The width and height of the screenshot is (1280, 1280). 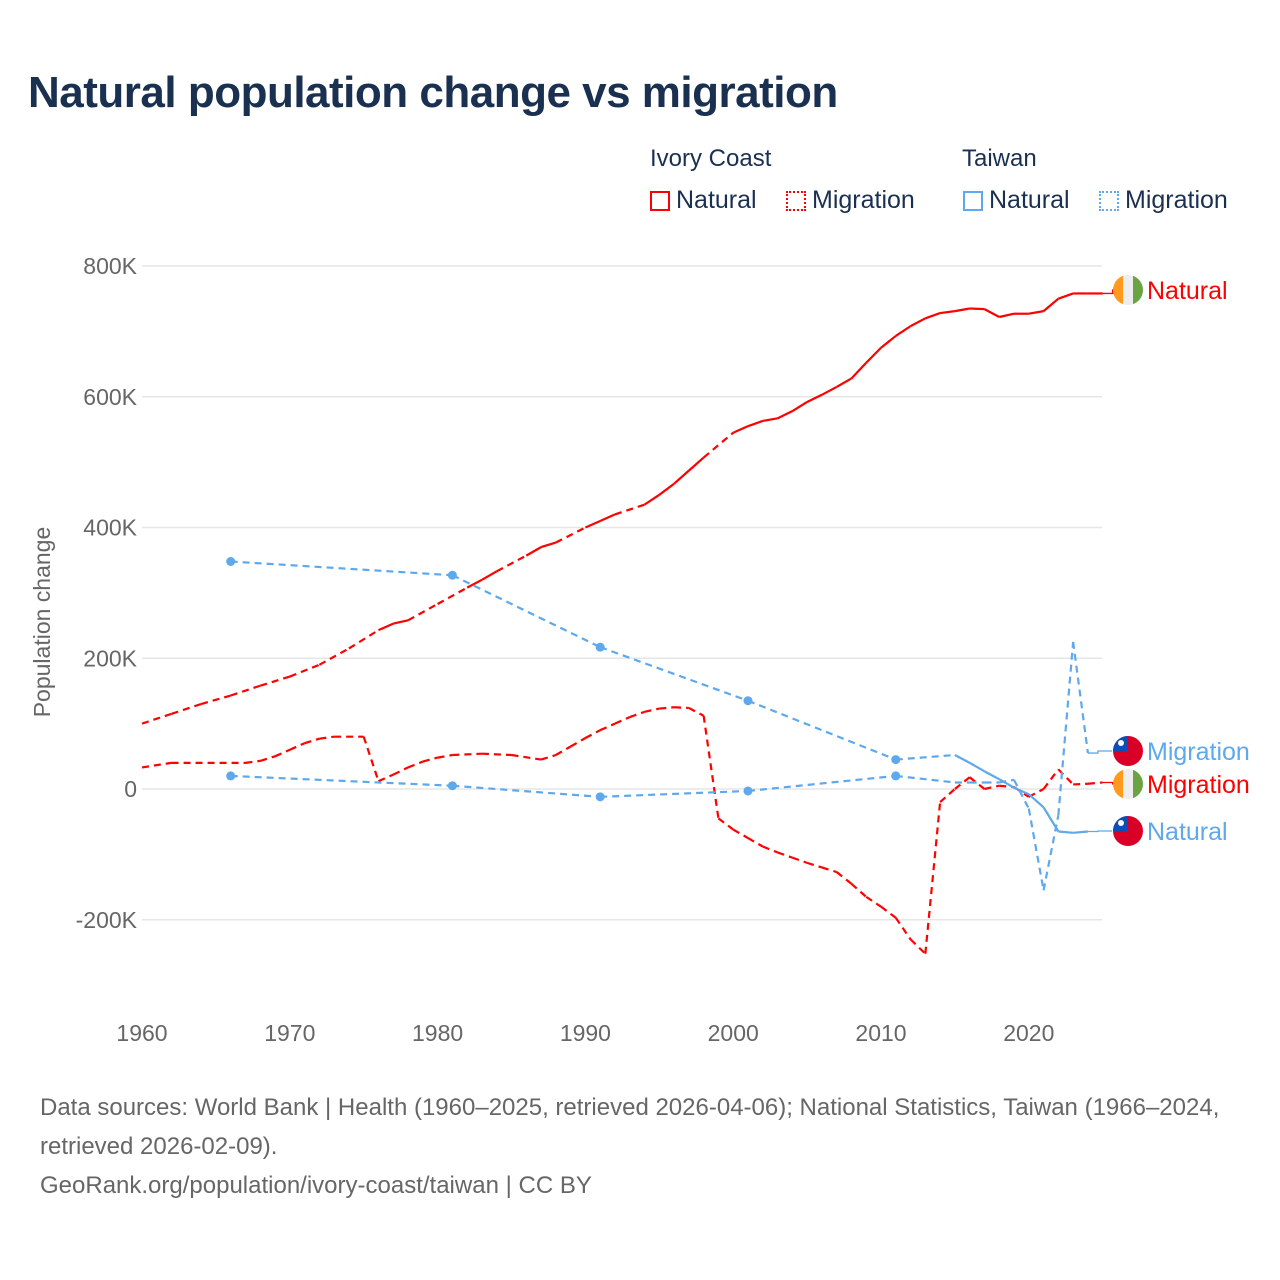 What do you see at coordinates (1187, 291) in the screenshot?
I see `end-label: Natural` at bounding box center [1187, 291].